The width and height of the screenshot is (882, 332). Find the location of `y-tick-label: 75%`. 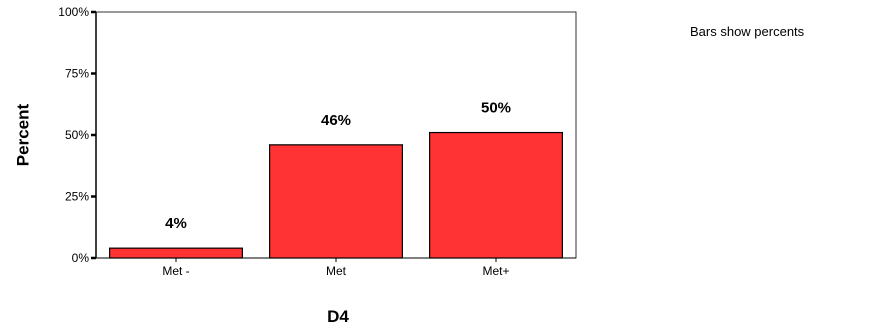

y-tick-label: 75% is located at coordinates (77, 74).